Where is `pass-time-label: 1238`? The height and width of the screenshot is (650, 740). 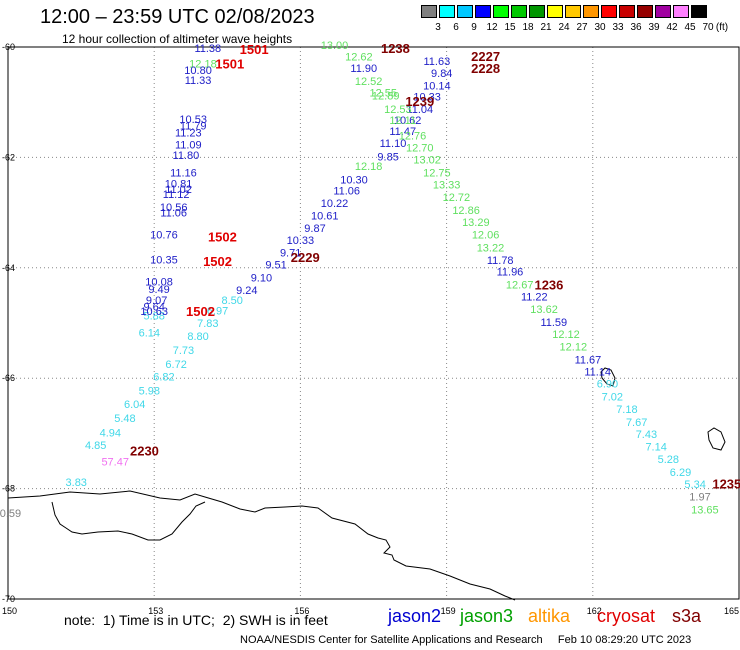 pass-time-label: 1238 is located at coordinates (395, 48).